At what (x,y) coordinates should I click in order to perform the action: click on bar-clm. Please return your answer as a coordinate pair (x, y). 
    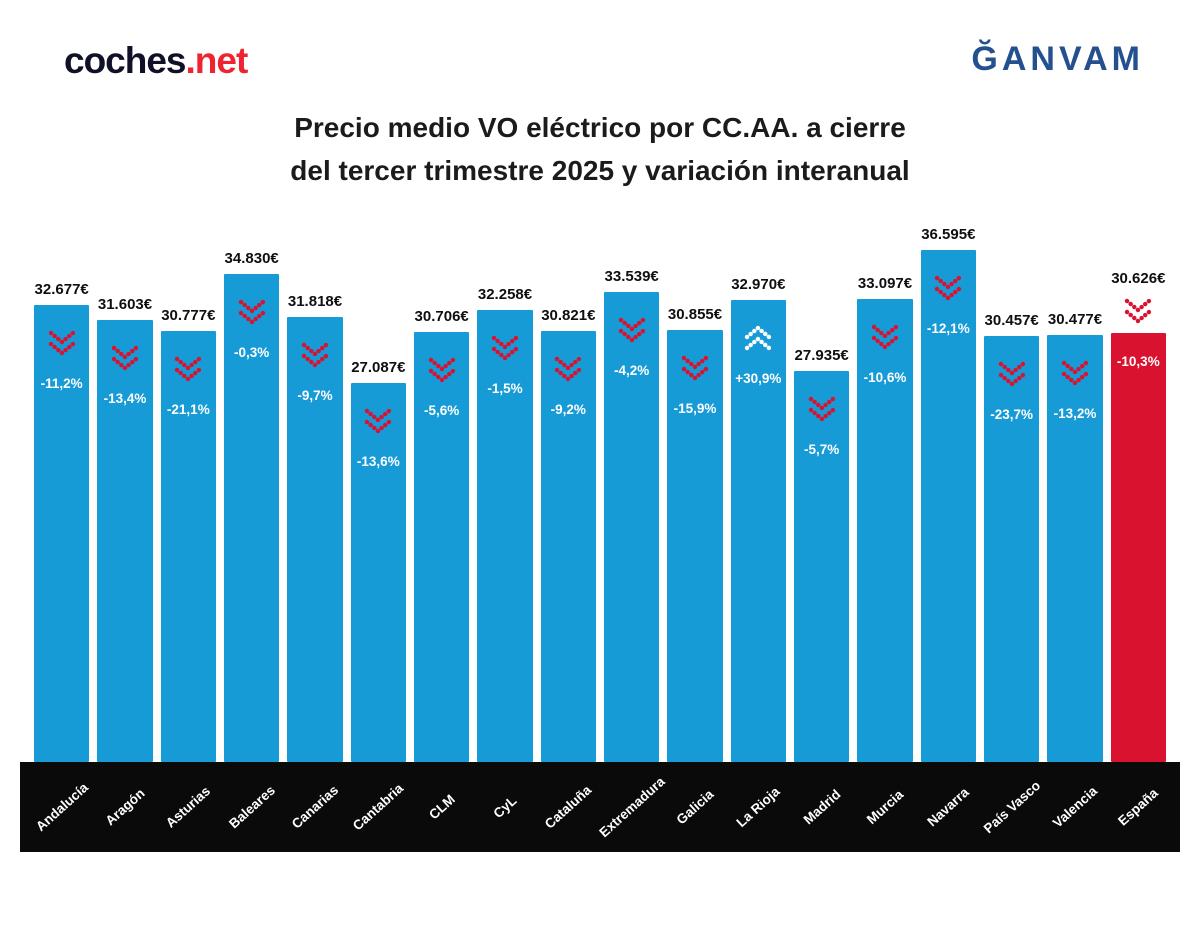
    Looking at the image, I should click on (442, 547).